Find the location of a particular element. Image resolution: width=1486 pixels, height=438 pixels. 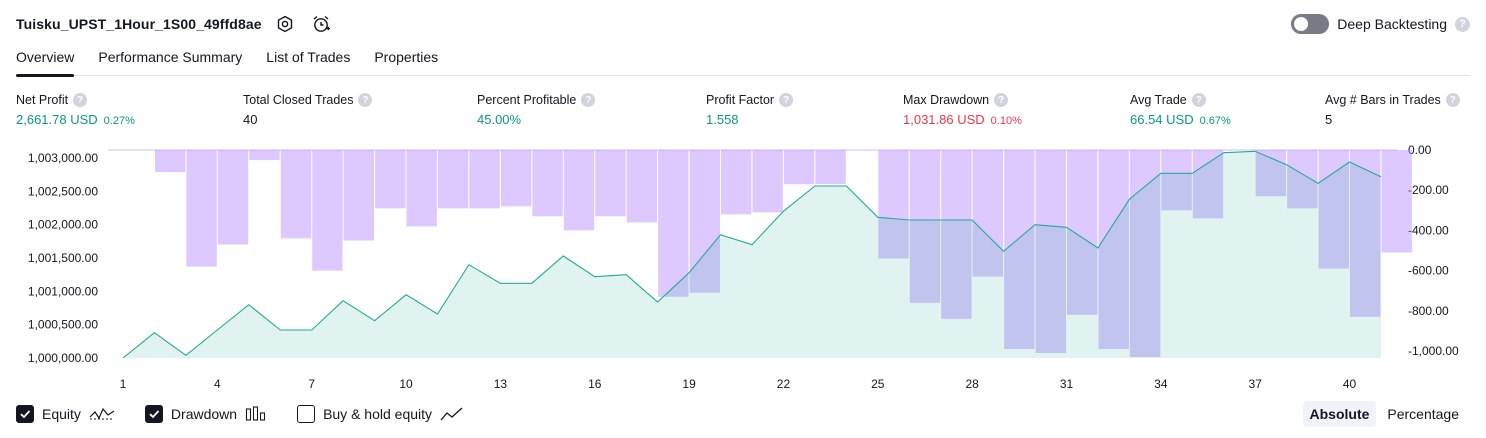

x-axis-tick: 22 is located at coordinates (784, 384).